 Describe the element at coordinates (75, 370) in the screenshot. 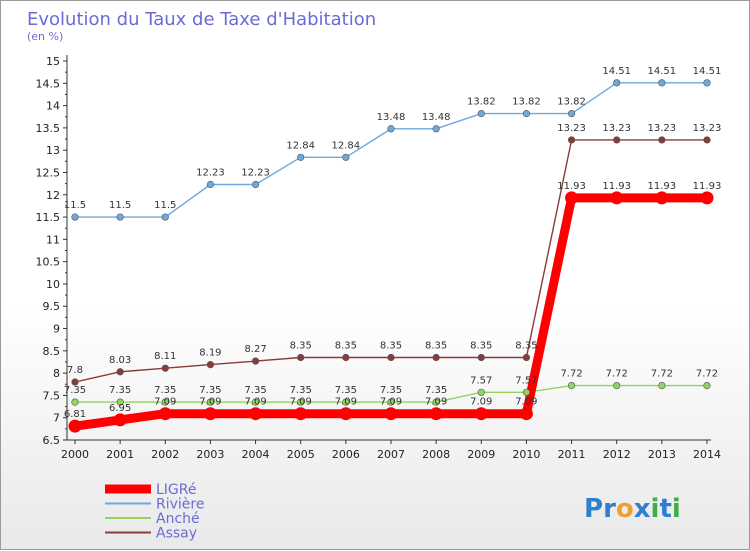

I see `data-label: 7.8` at that location.